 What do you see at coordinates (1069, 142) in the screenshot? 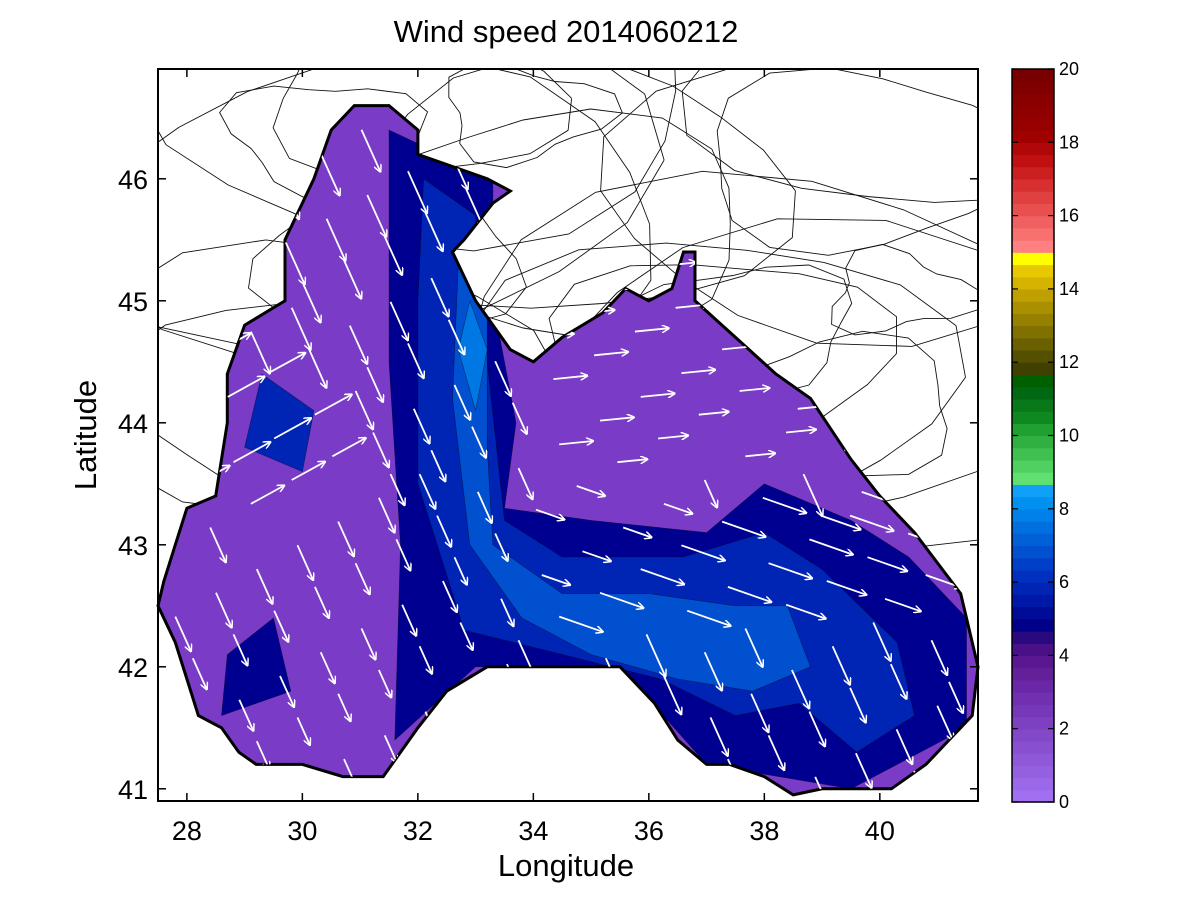
I see `colorbar-tick-label: 18` at bounding box center [1069, 142].